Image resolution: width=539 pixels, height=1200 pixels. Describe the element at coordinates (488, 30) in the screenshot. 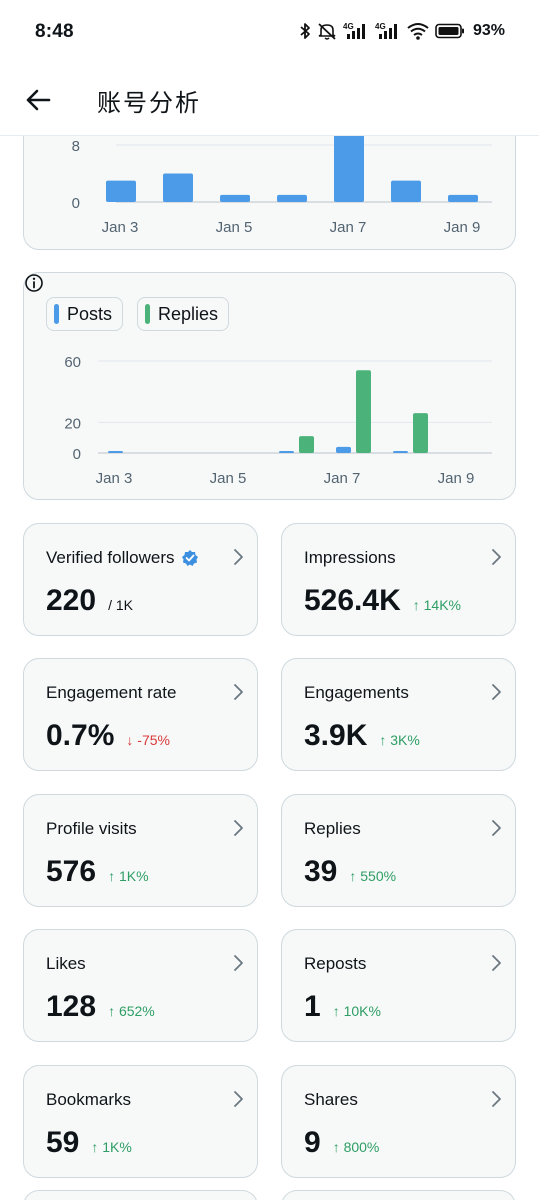

I see `battery-percentage: 93%` at that location.